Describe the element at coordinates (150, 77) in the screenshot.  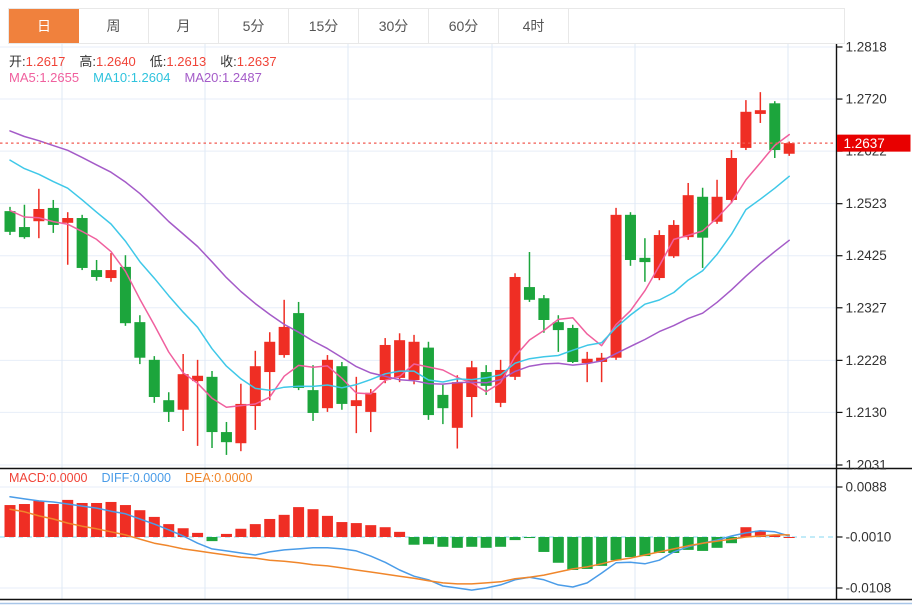
I see `legend-ma-value: 1.2604` at that location.